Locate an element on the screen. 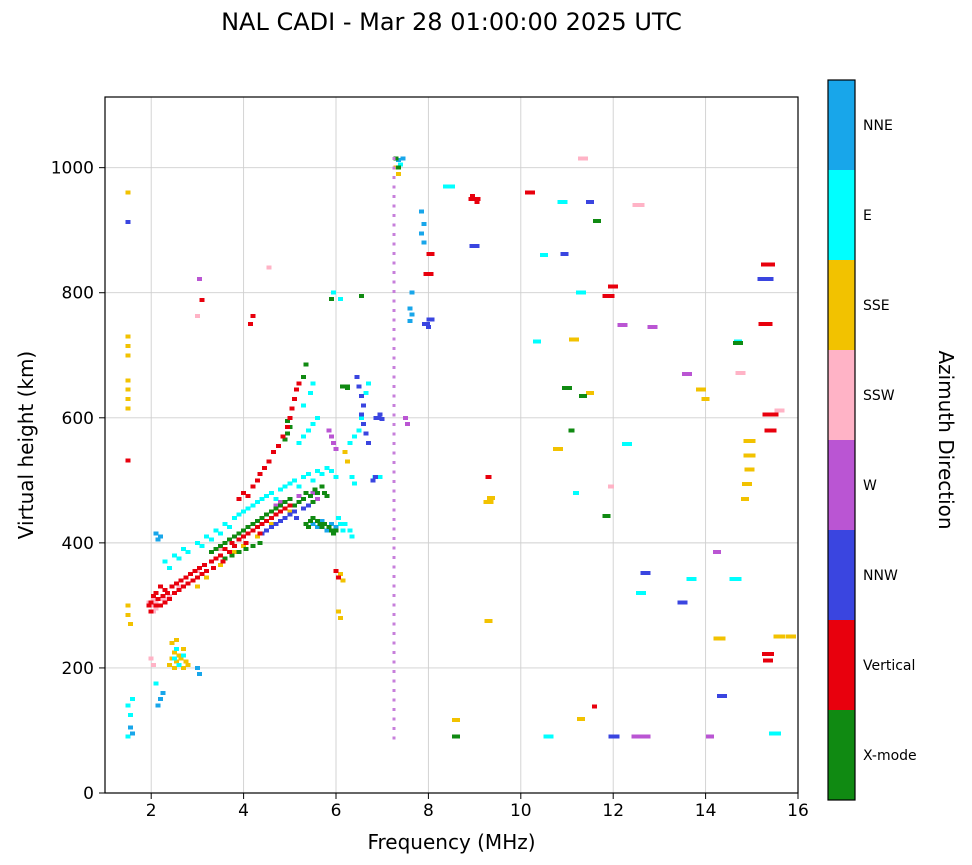 Image resolution: width=972 pixels, height=865 pixels. y-tick-label: 400 is located at coordinates (78, 544).